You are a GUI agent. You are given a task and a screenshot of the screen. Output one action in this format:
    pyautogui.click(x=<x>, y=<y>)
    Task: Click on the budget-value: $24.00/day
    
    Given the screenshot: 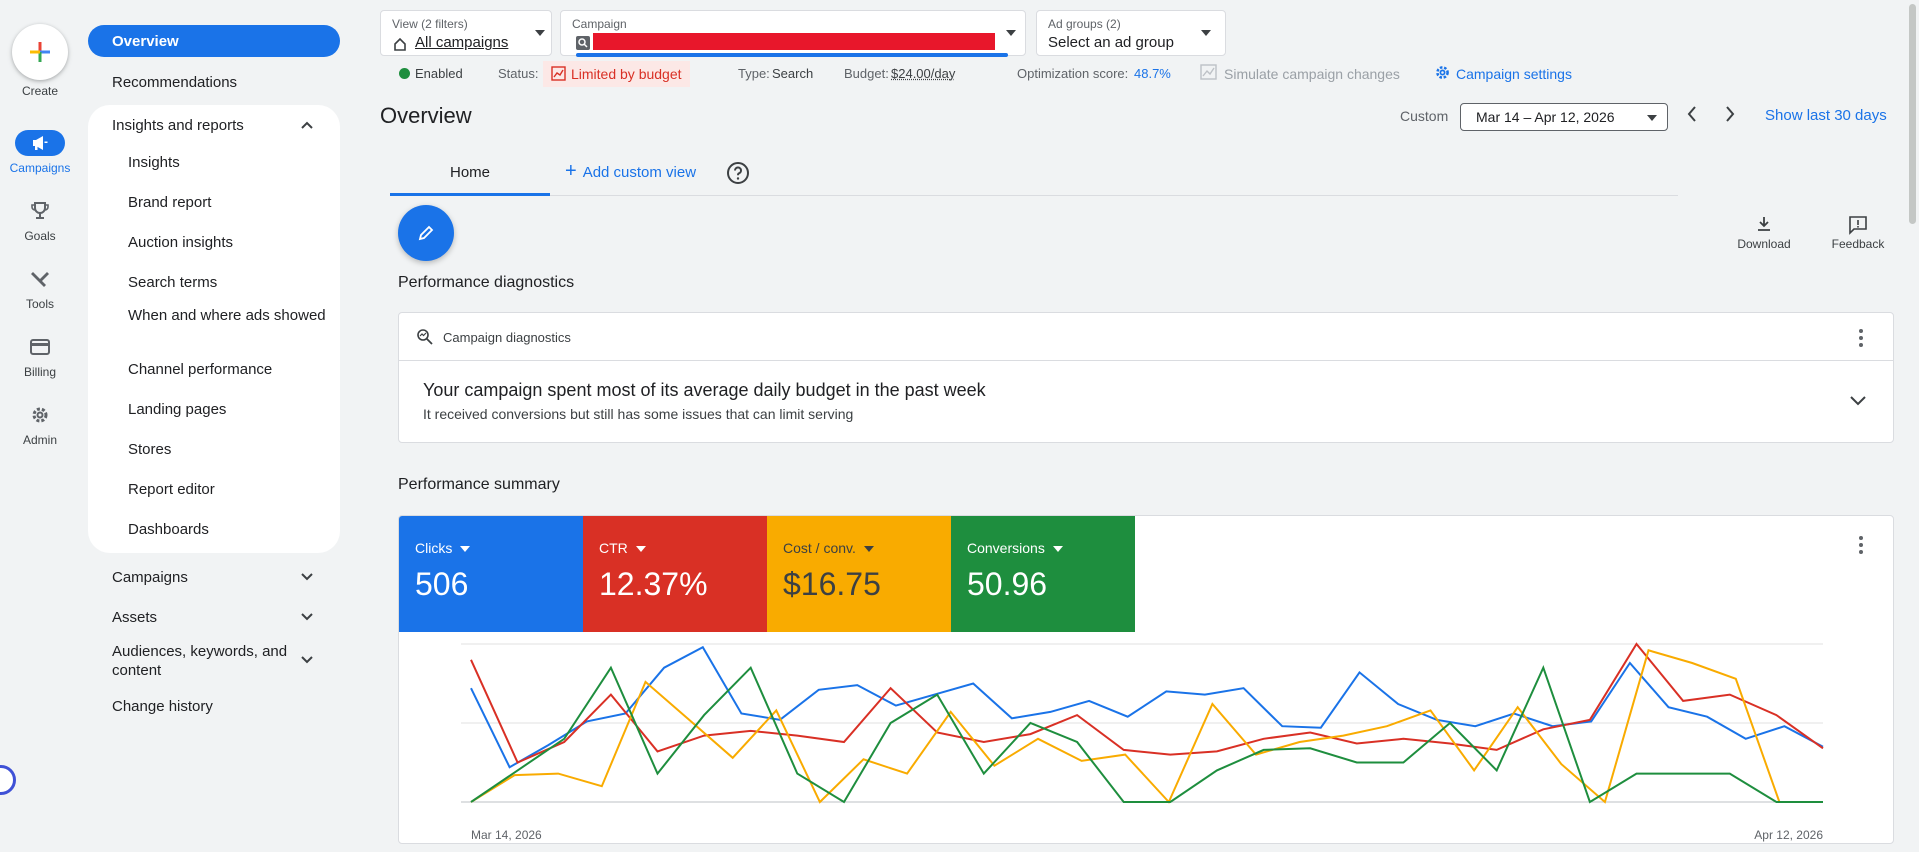 What is the action you would take?
    pyautogui.click(x=923, y=73)
    